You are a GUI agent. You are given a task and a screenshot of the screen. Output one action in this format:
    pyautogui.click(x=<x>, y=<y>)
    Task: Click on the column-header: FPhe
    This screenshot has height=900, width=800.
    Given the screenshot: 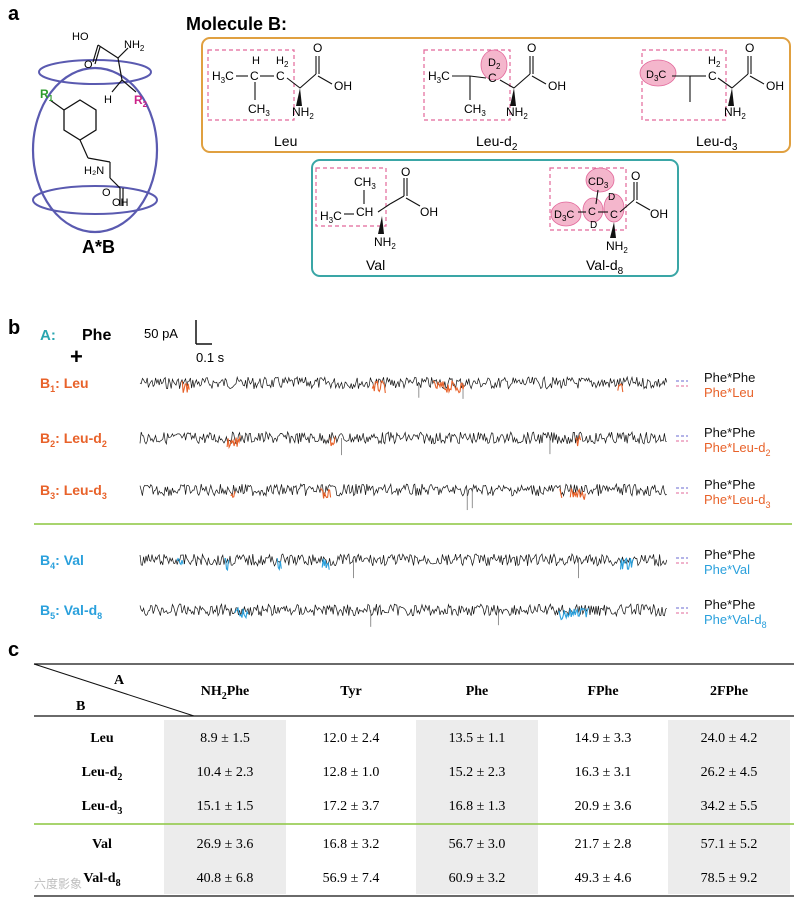 What is the action you would take?
    pyautogui.click(x=602, y=691)
    